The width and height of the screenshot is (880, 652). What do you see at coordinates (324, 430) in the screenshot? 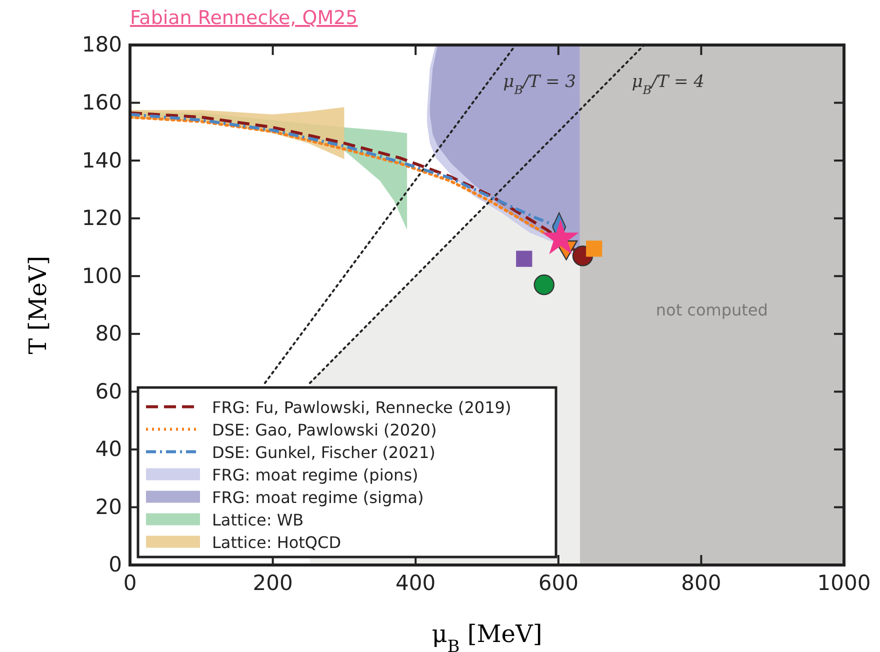
I see `legend-label: DSE: Gao, Pawlowski (2020)` at bounding box center [324, 430].